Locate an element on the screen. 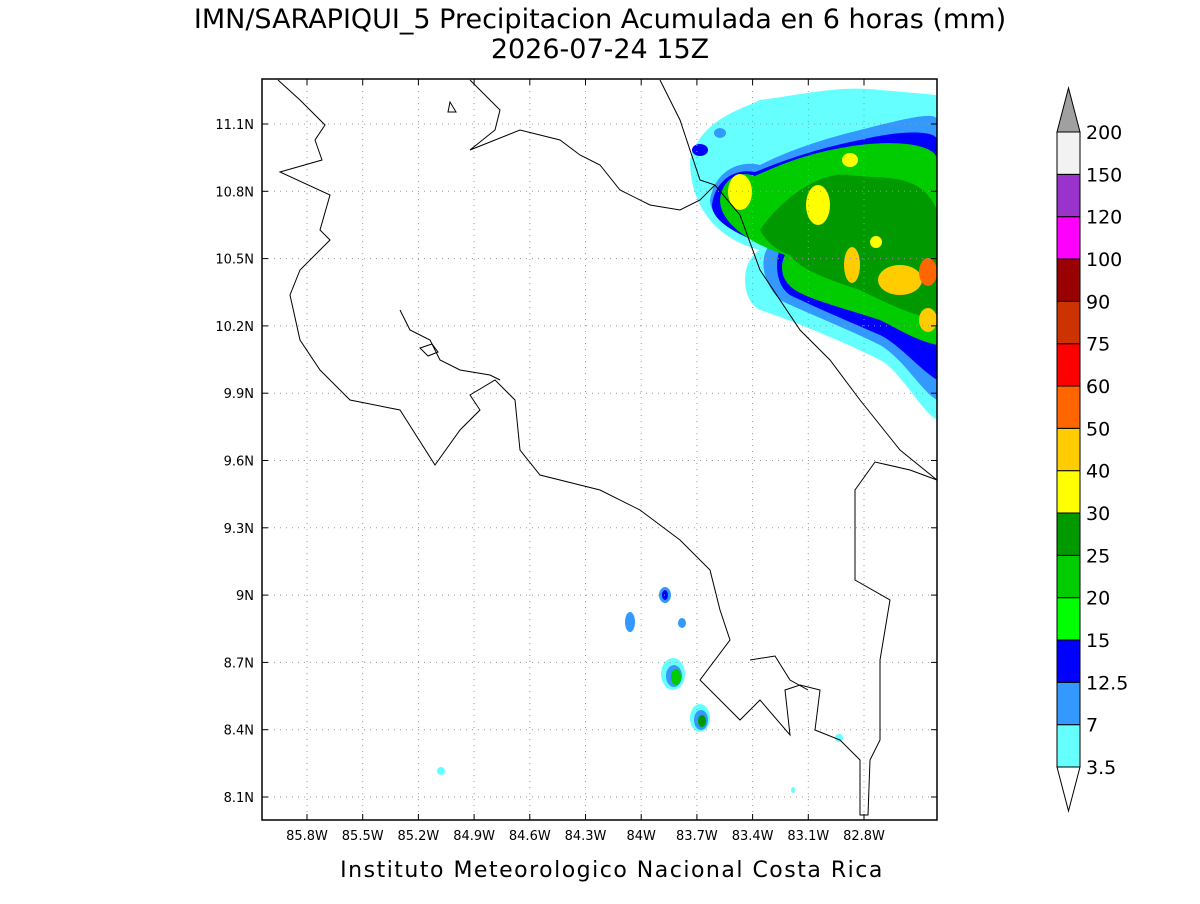  lon-tick-label: 84.6W is located at coordinates (530, 836).